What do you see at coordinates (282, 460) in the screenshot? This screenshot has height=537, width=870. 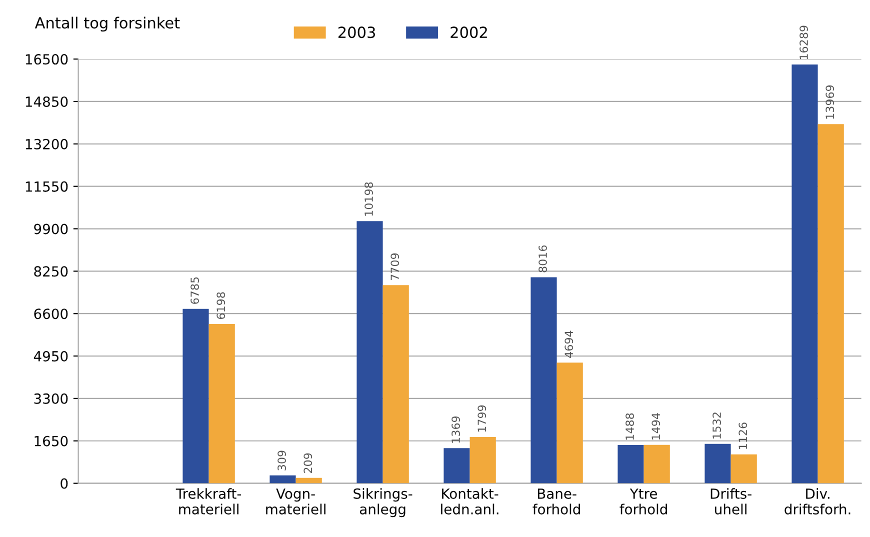 I see `data-label: 309` at bounding box center [282, 460].